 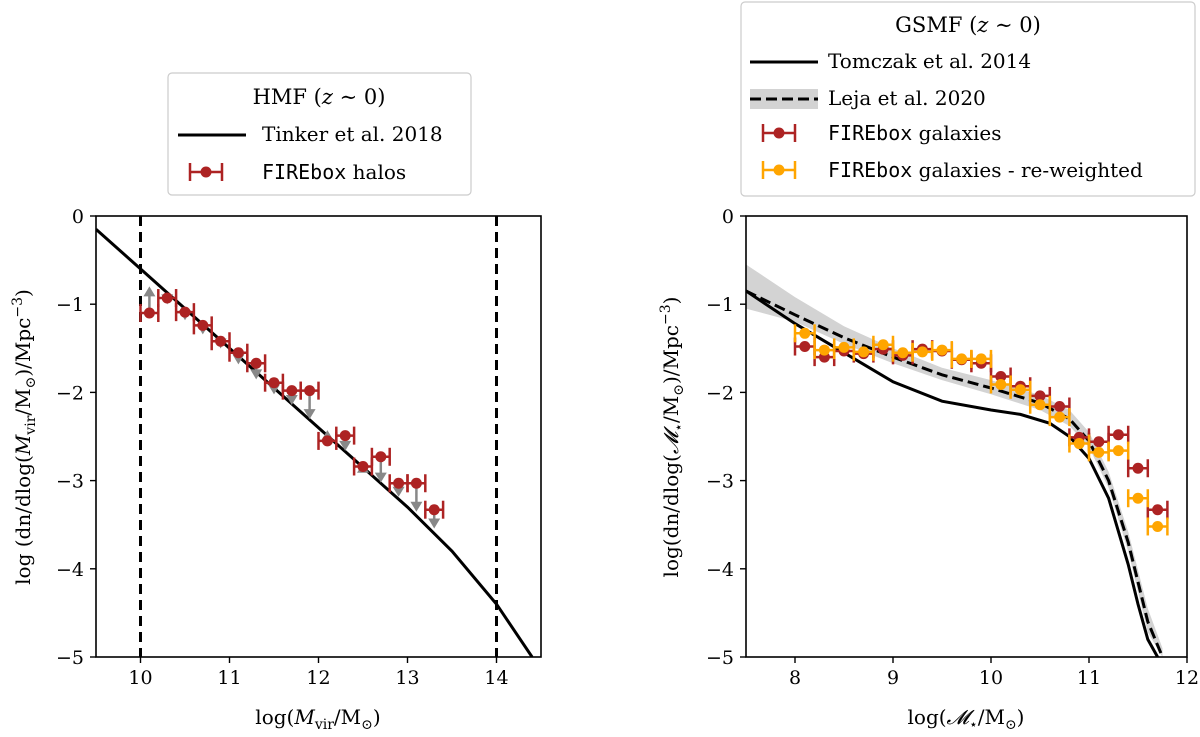 I want to click on gsmf-legend-tomczak-label: Tomczak et al. 2014, so click(x=929, y=61).